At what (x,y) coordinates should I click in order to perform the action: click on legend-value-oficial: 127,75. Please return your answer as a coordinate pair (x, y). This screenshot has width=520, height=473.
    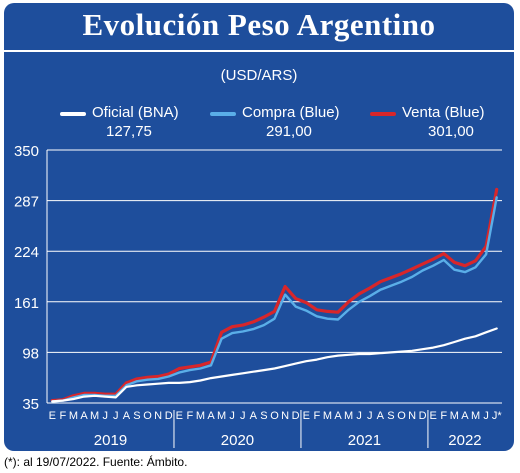
    Looking at the image, I should click on (129, 131).